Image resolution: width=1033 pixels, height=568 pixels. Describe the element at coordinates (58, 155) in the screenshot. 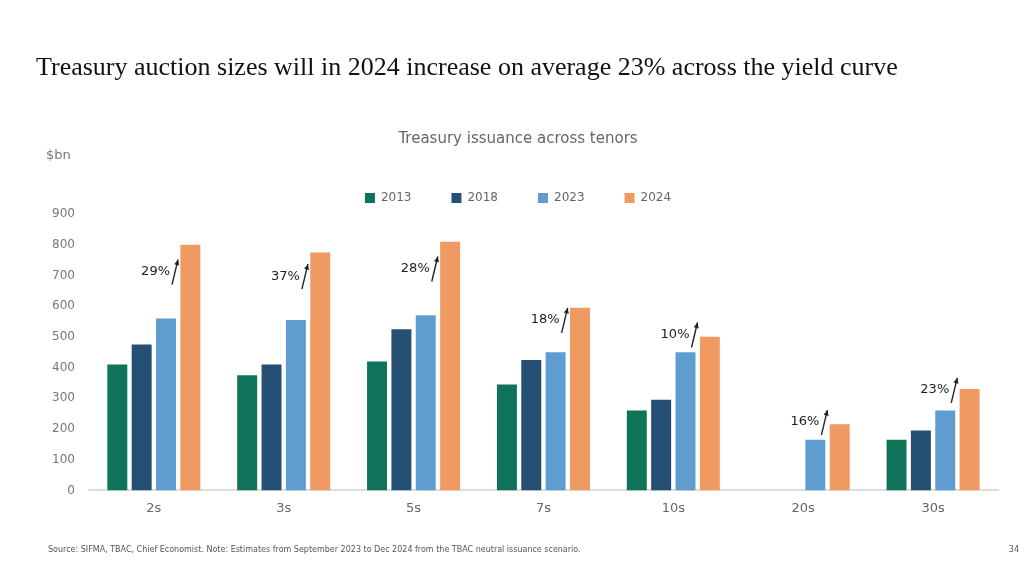

I see `y-axis-title: $bn` at that location.